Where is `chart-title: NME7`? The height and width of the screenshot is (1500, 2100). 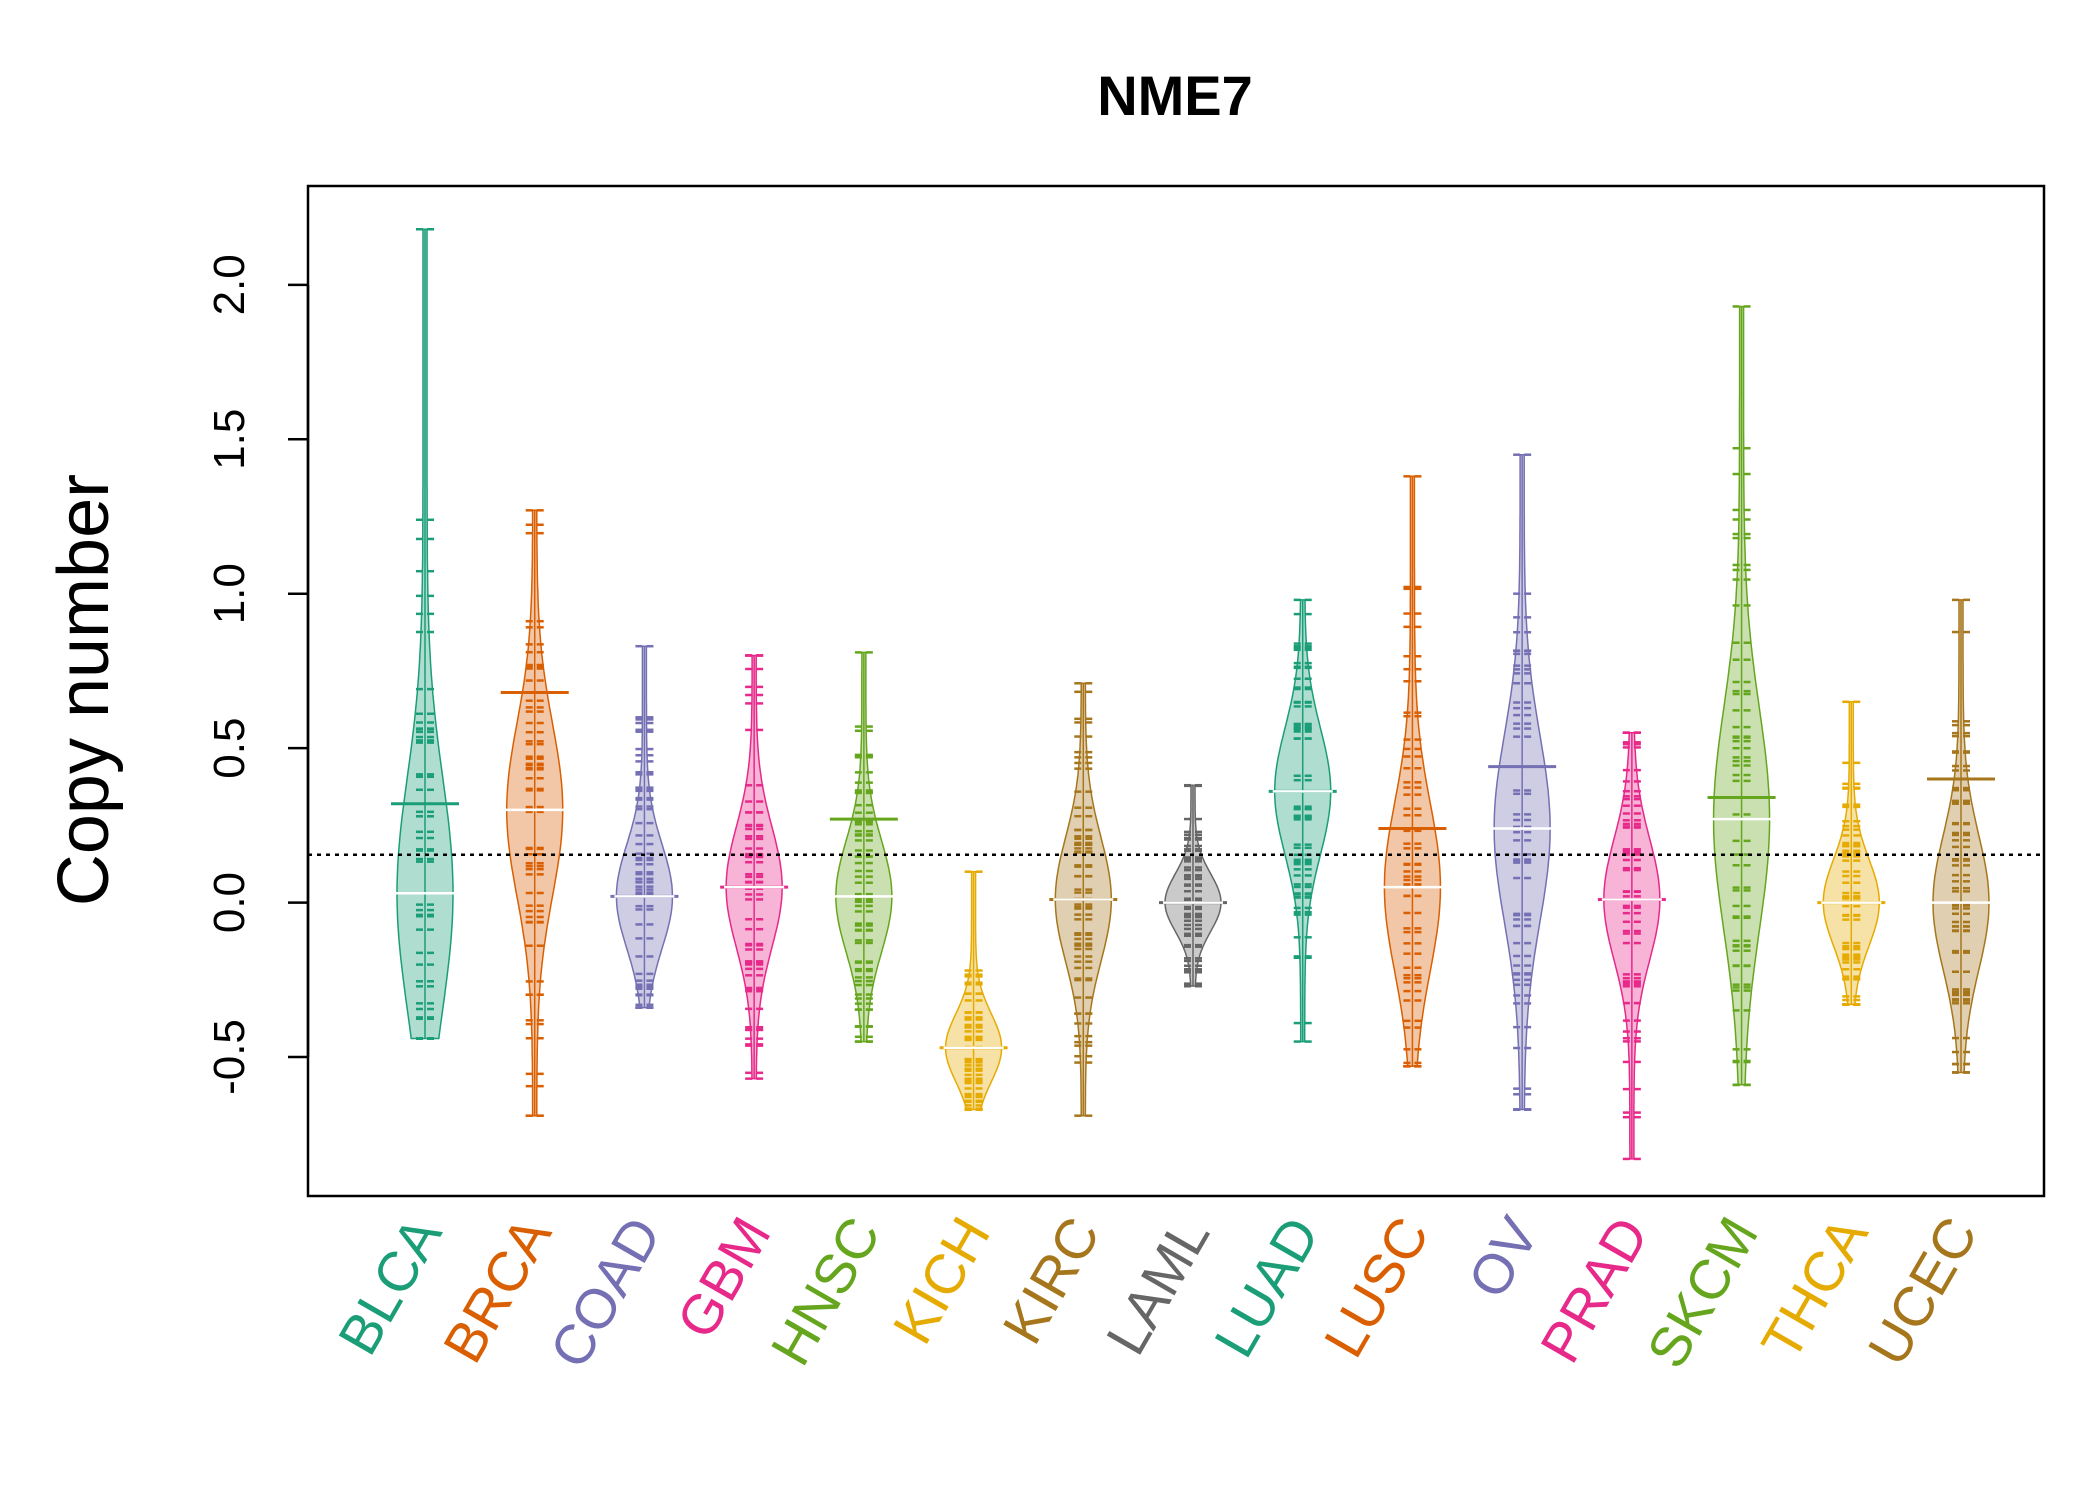 chart-title: NME7 is located at coordinates (1175, 95).